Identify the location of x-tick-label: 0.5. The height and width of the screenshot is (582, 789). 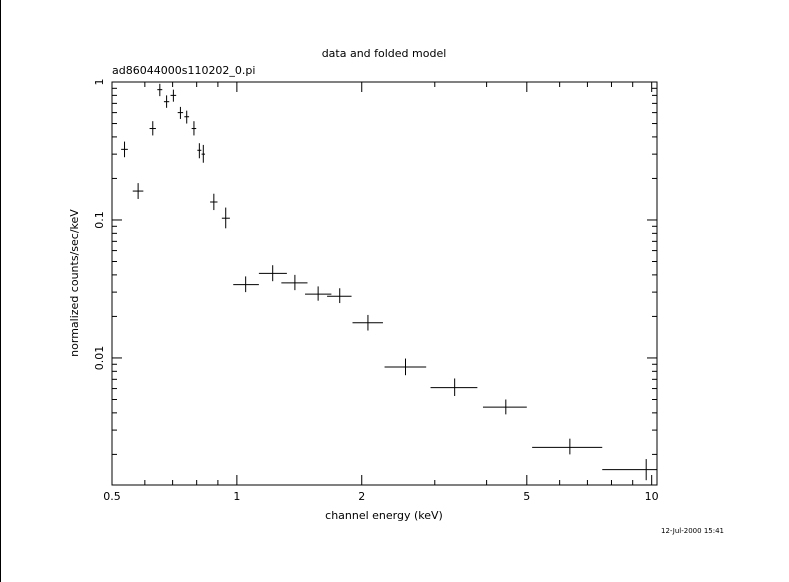
(112, 496).